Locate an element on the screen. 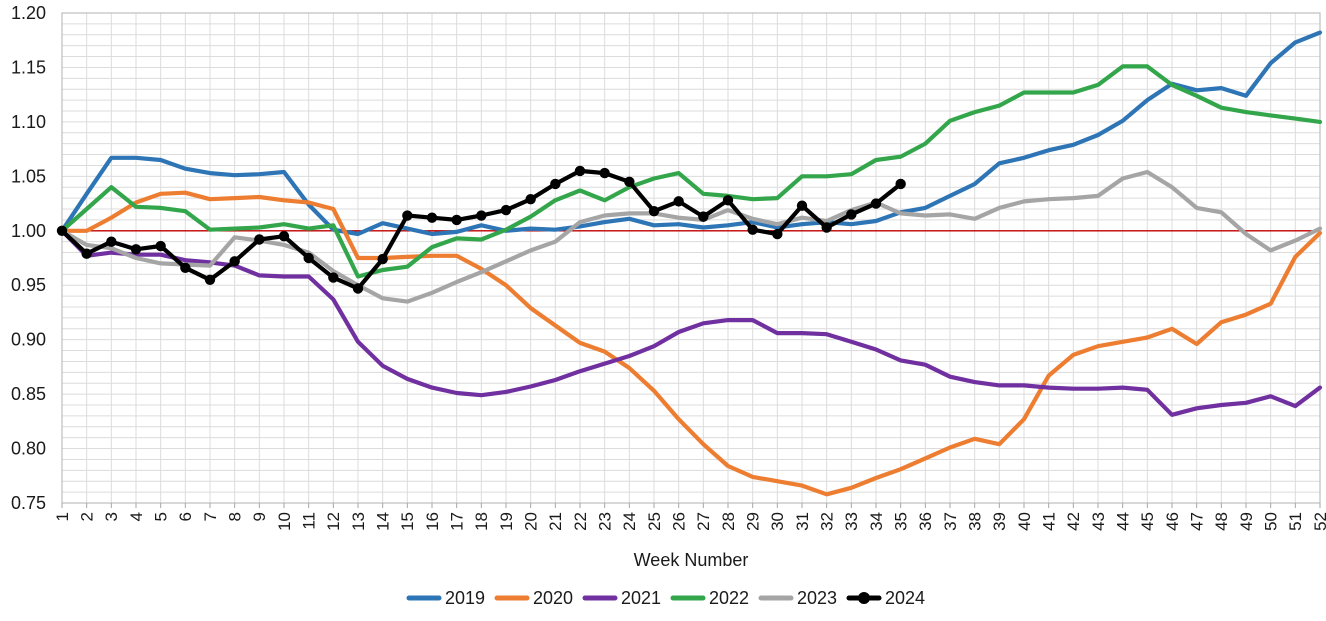  x-tick-label: 33 is located at coordinates (851, 521).